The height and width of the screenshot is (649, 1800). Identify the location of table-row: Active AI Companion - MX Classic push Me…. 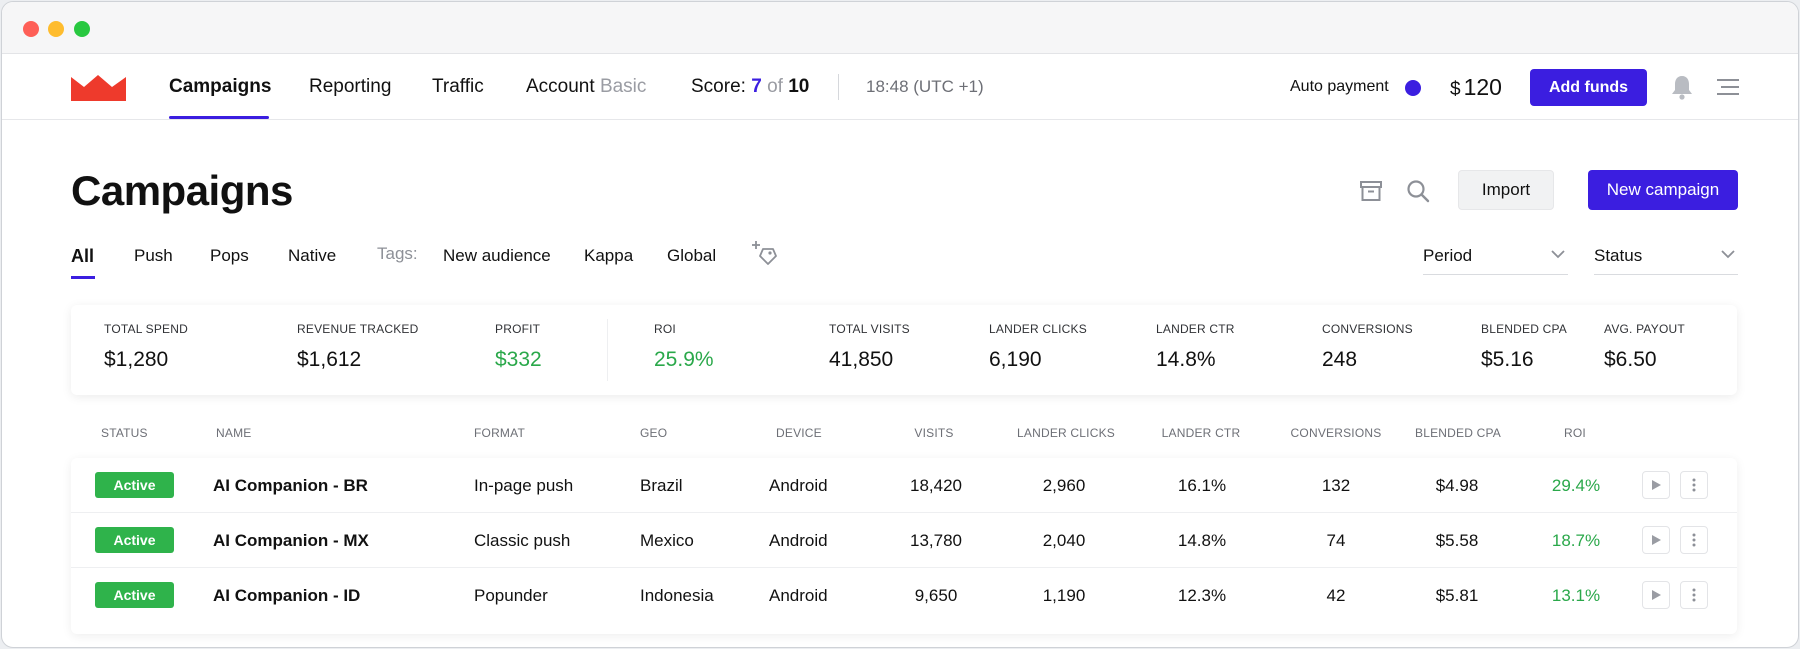
(904, 540).